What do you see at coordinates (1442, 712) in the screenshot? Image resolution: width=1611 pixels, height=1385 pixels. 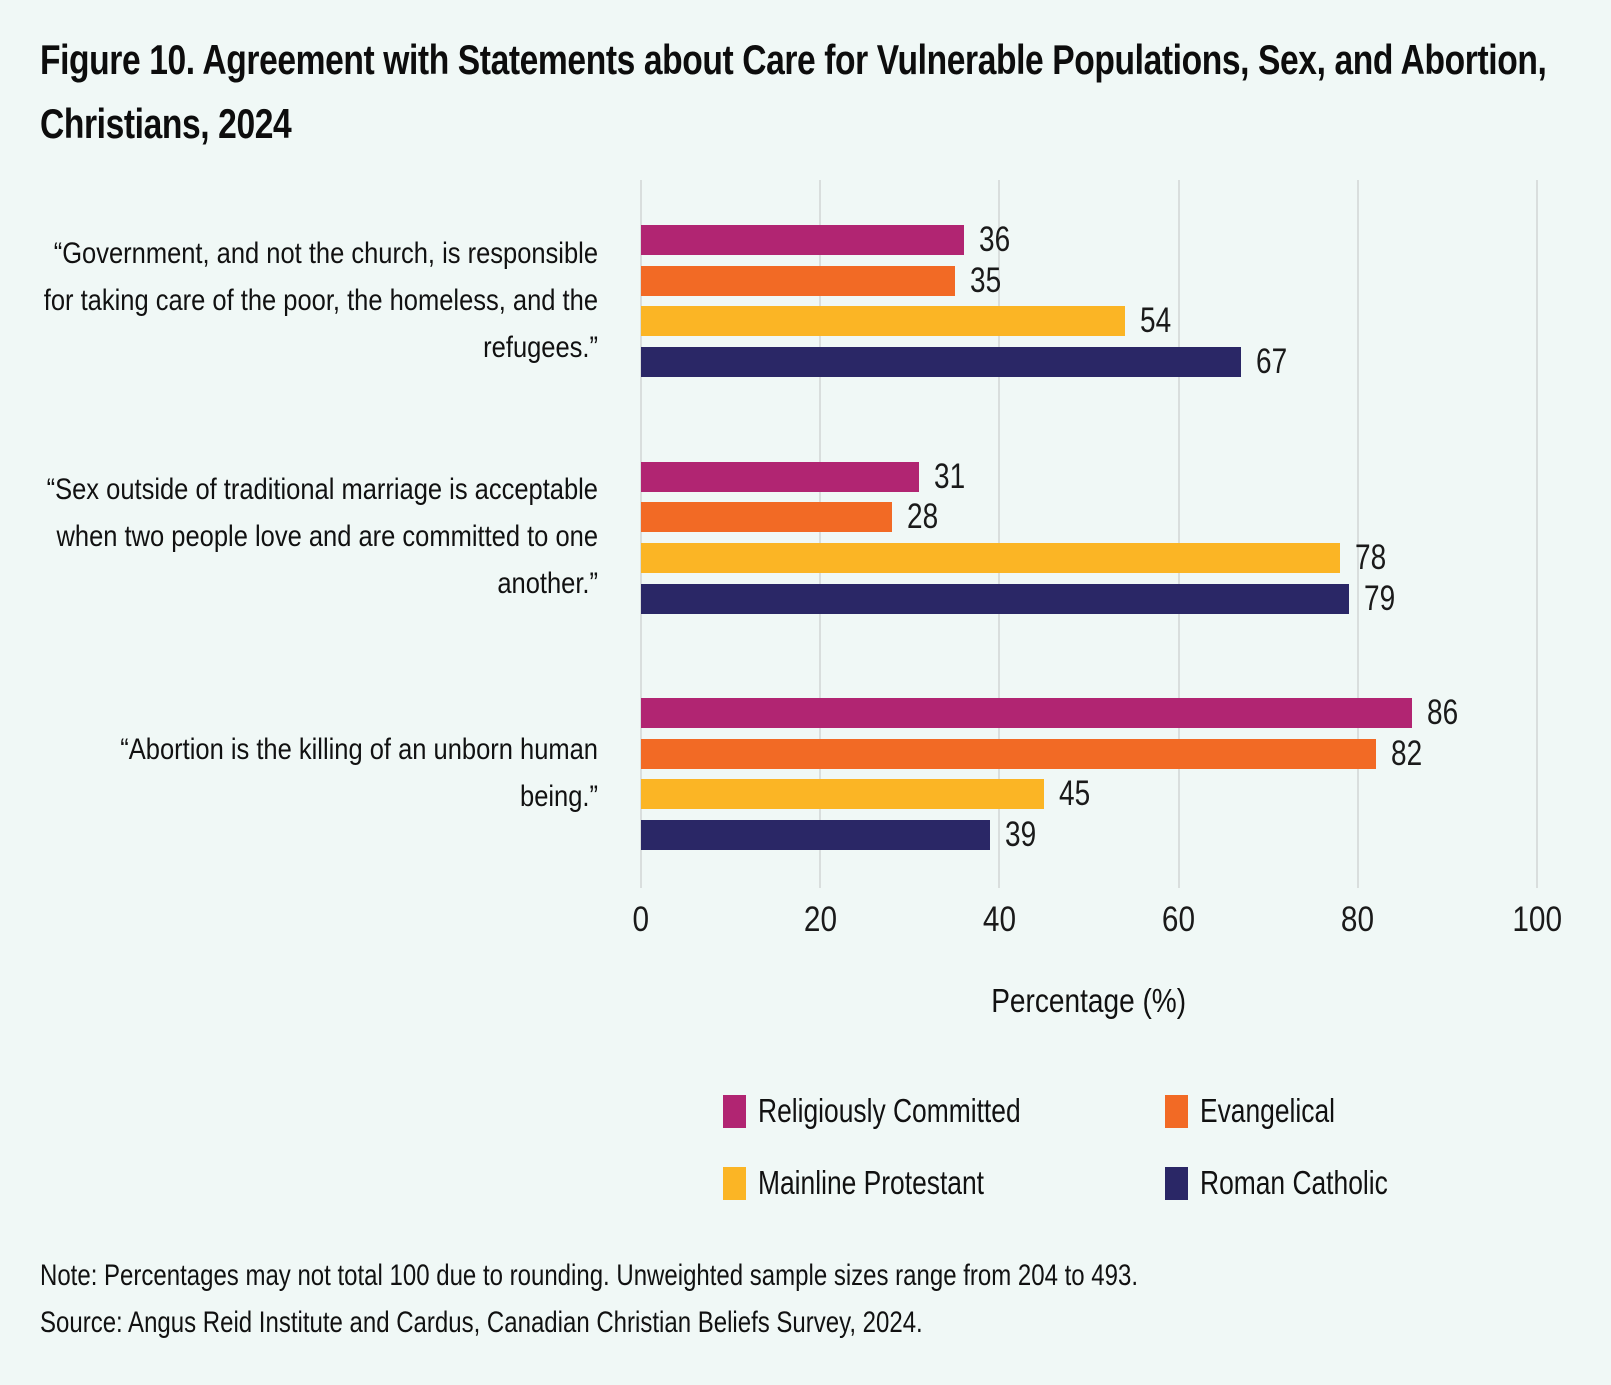 I see `bar-value-text: 86` at bounding box center [1442, 712].